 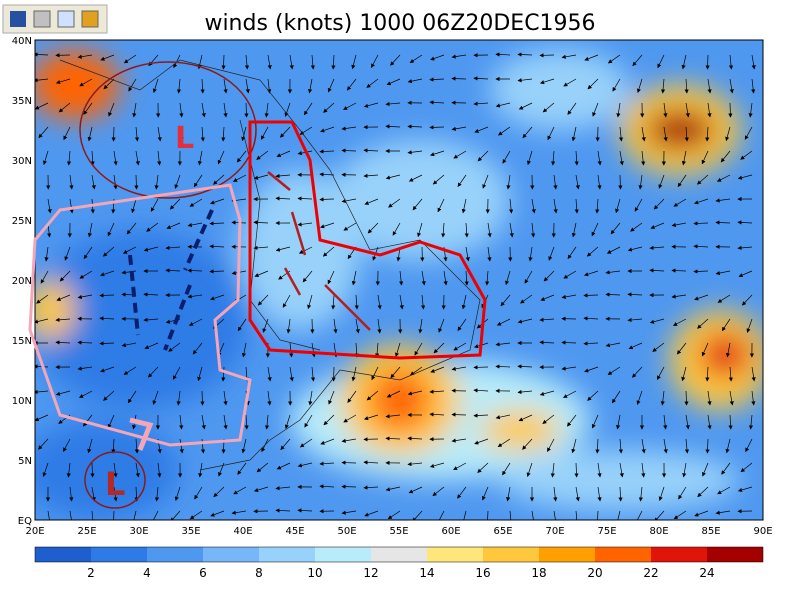 What do you see at coordinates (184, 138) in the screenshot?
I see `low-label: L` at bounding box center [184, 138].